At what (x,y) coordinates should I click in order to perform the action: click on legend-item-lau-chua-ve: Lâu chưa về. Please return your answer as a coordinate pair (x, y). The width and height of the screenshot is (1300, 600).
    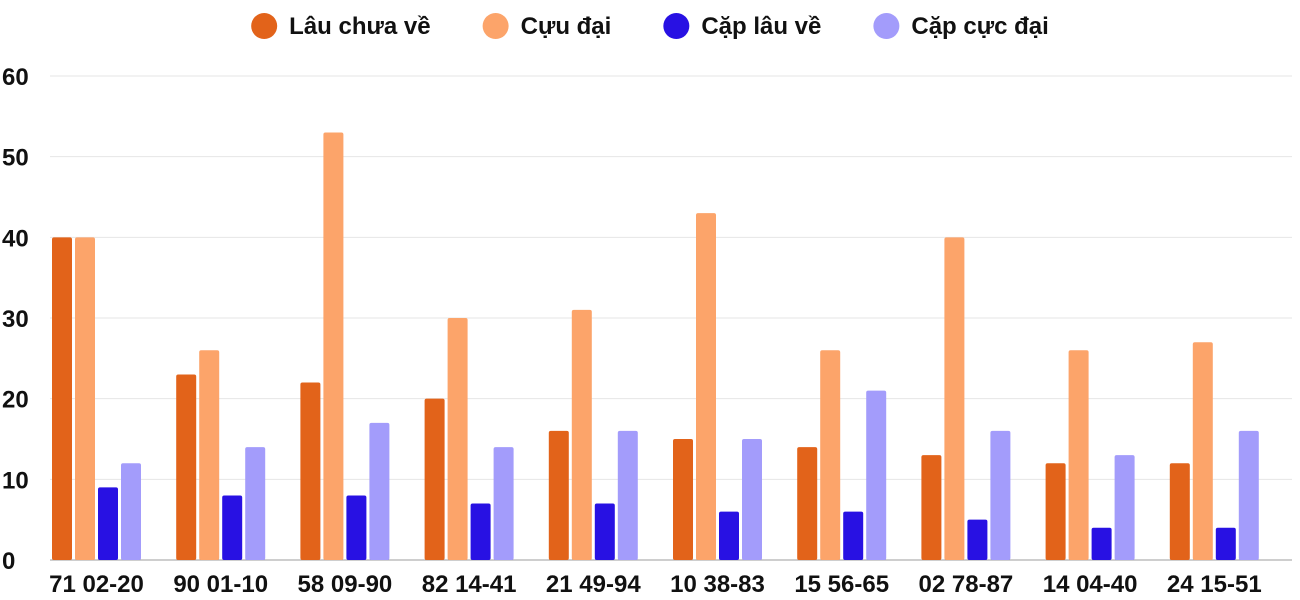
    Looking at the image, I should click on (341, 26).